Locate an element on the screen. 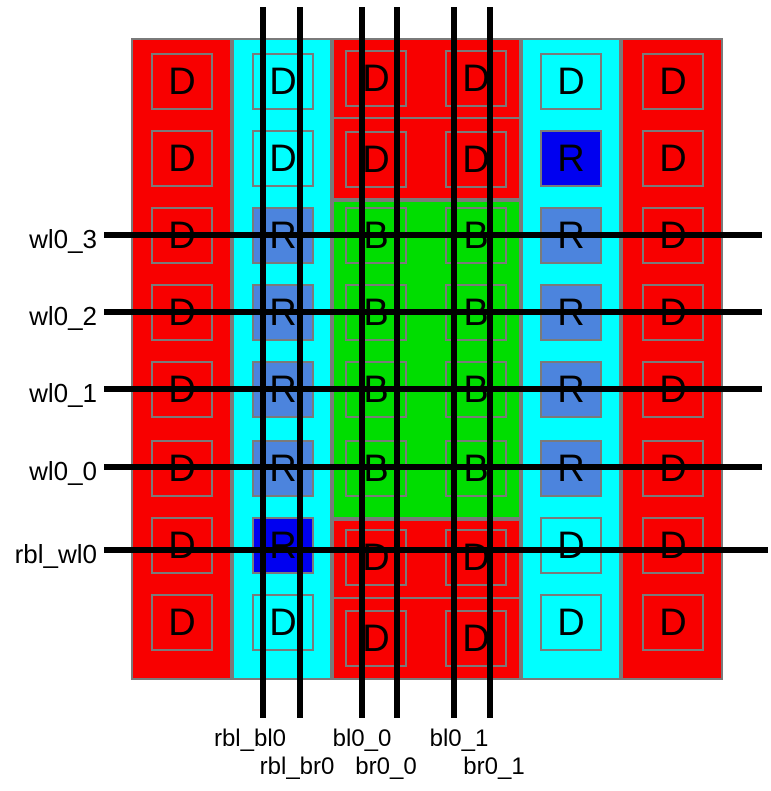  cell-bitcell-column-1-row7-D: D is located at coordinates (476, 557).